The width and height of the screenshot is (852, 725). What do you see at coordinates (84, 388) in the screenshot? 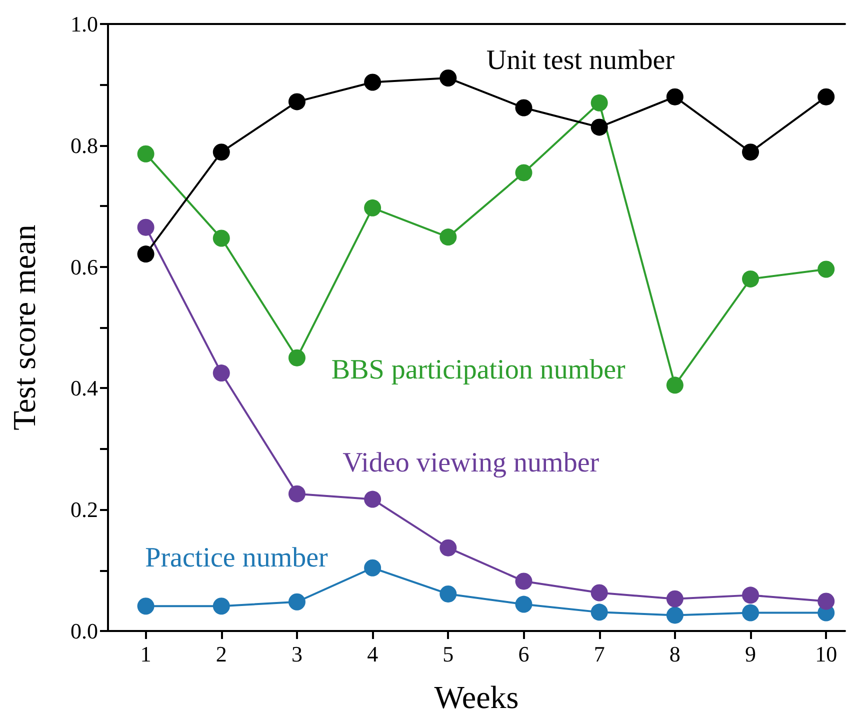
I see `y-tick-label: 0.4` at bounding box center [84, 388].